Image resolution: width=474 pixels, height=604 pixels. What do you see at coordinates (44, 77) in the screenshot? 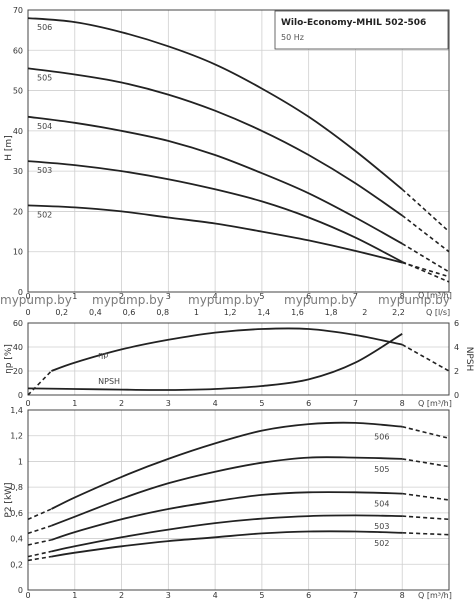
I see `head-curve-label: 505` at bounding box center [44, 77].